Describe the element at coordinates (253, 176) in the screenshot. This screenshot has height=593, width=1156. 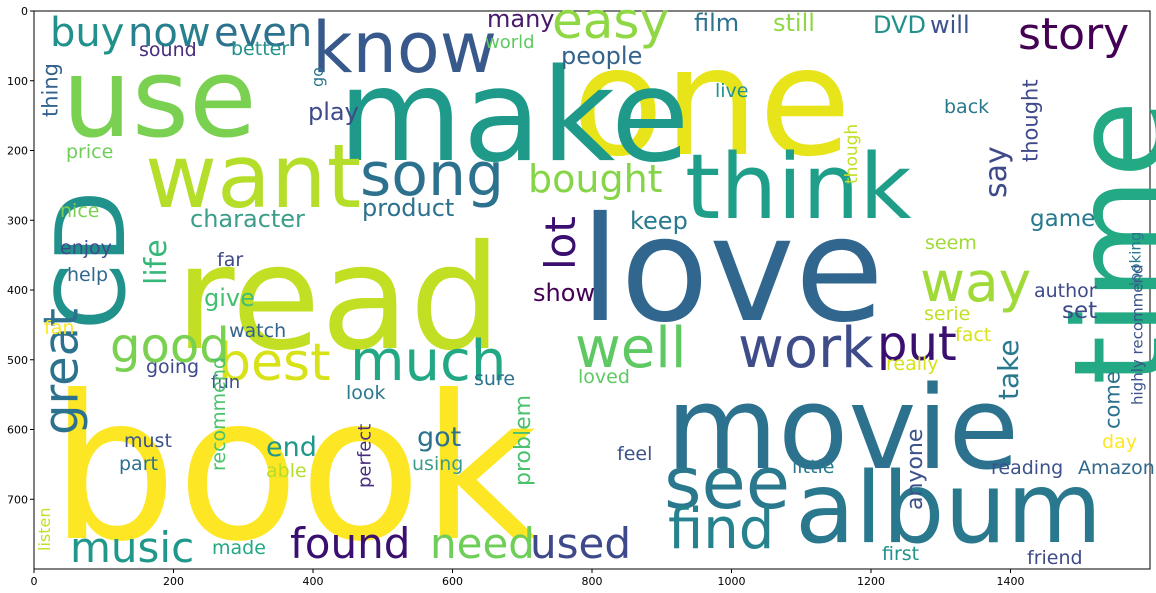
I see `word-want: want` at that location.